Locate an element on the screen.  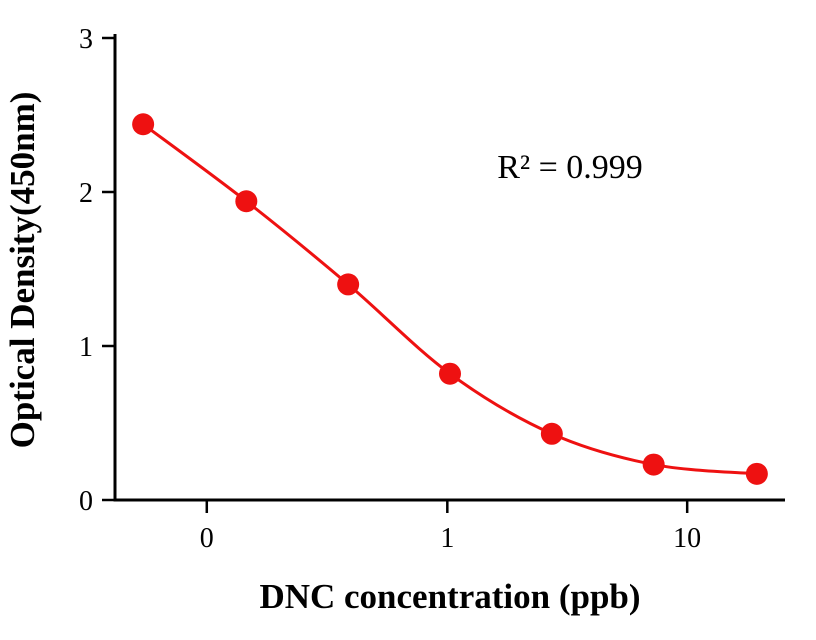
y-tick-label: 2 is located at coordinates (86, 193).